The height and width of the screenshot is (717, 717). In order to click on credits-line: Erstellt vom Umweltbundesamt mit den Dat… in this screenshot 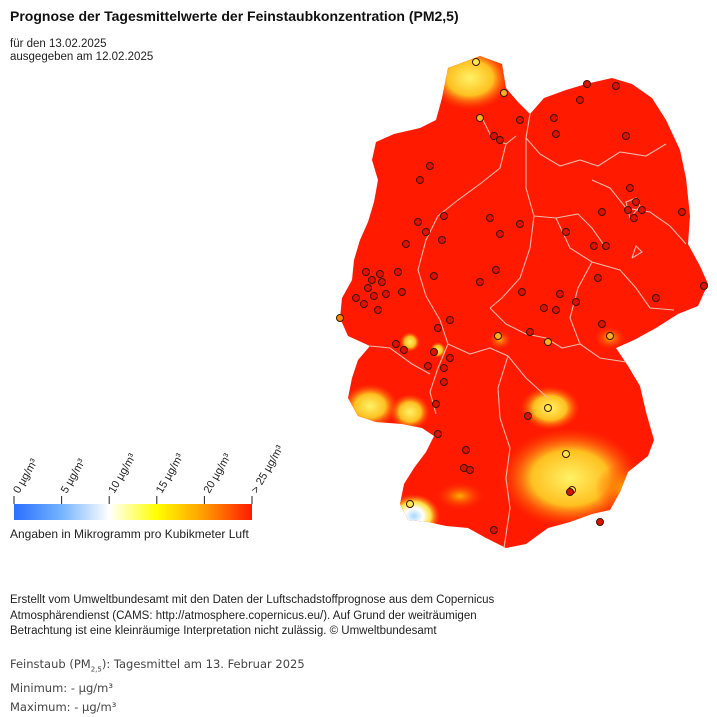, I will do `click(252, 600)`.